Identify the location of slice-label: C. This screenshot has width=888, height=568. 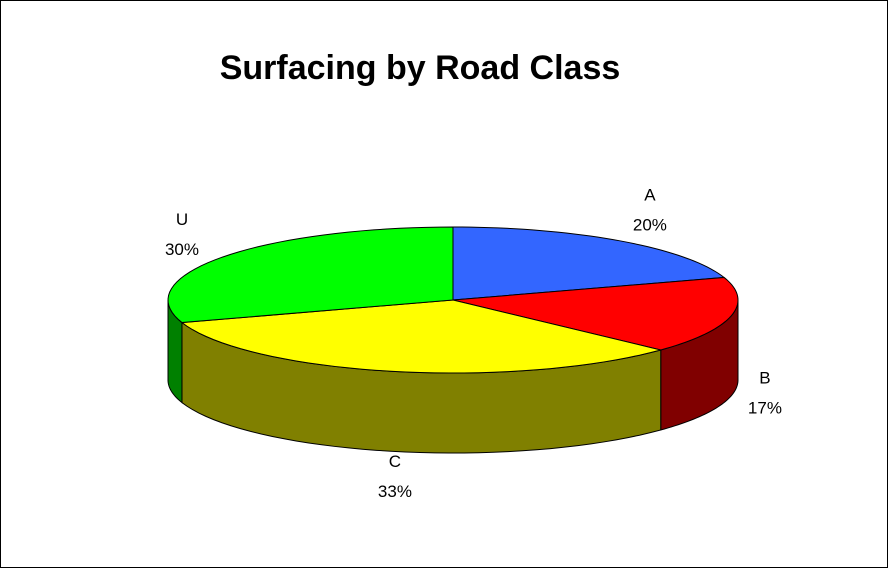
(395, 461).